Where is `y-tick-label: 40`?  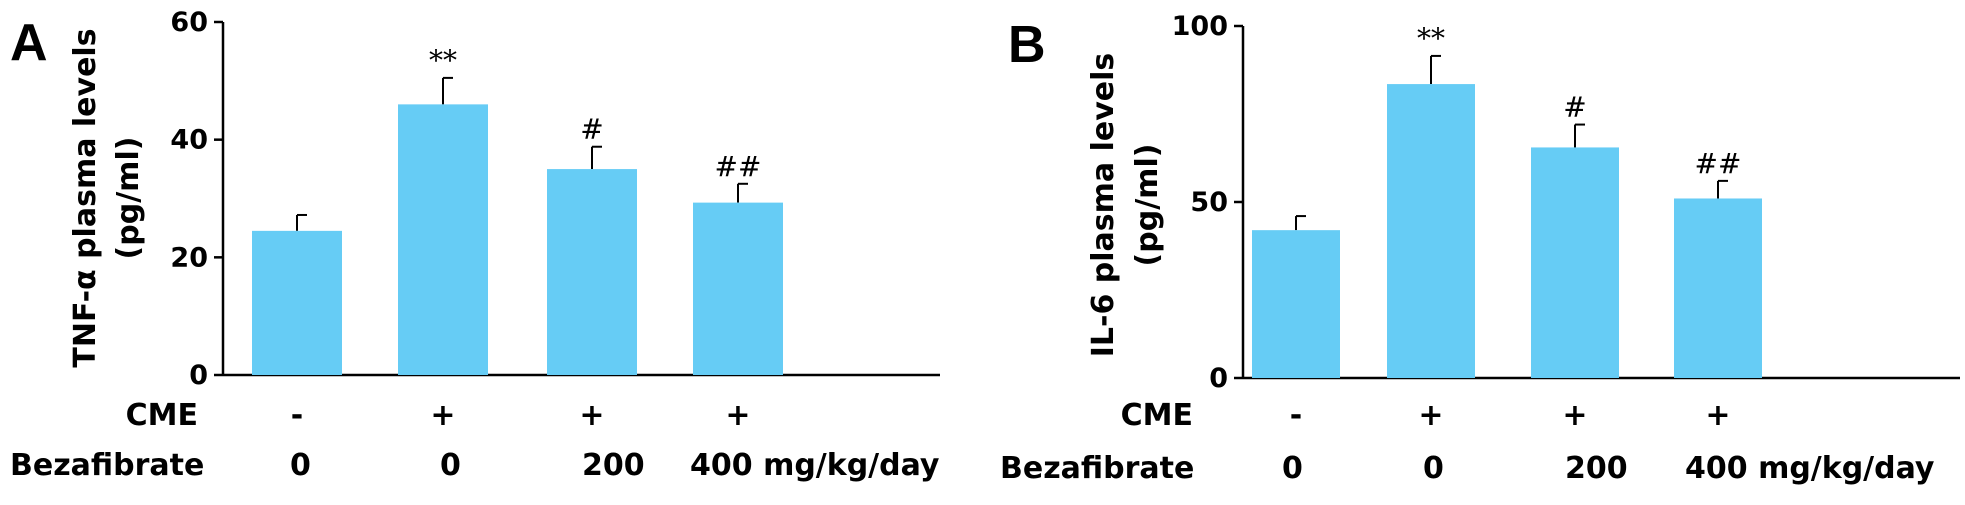
y-tick-label: 40 is located at coordinates (189, 140).